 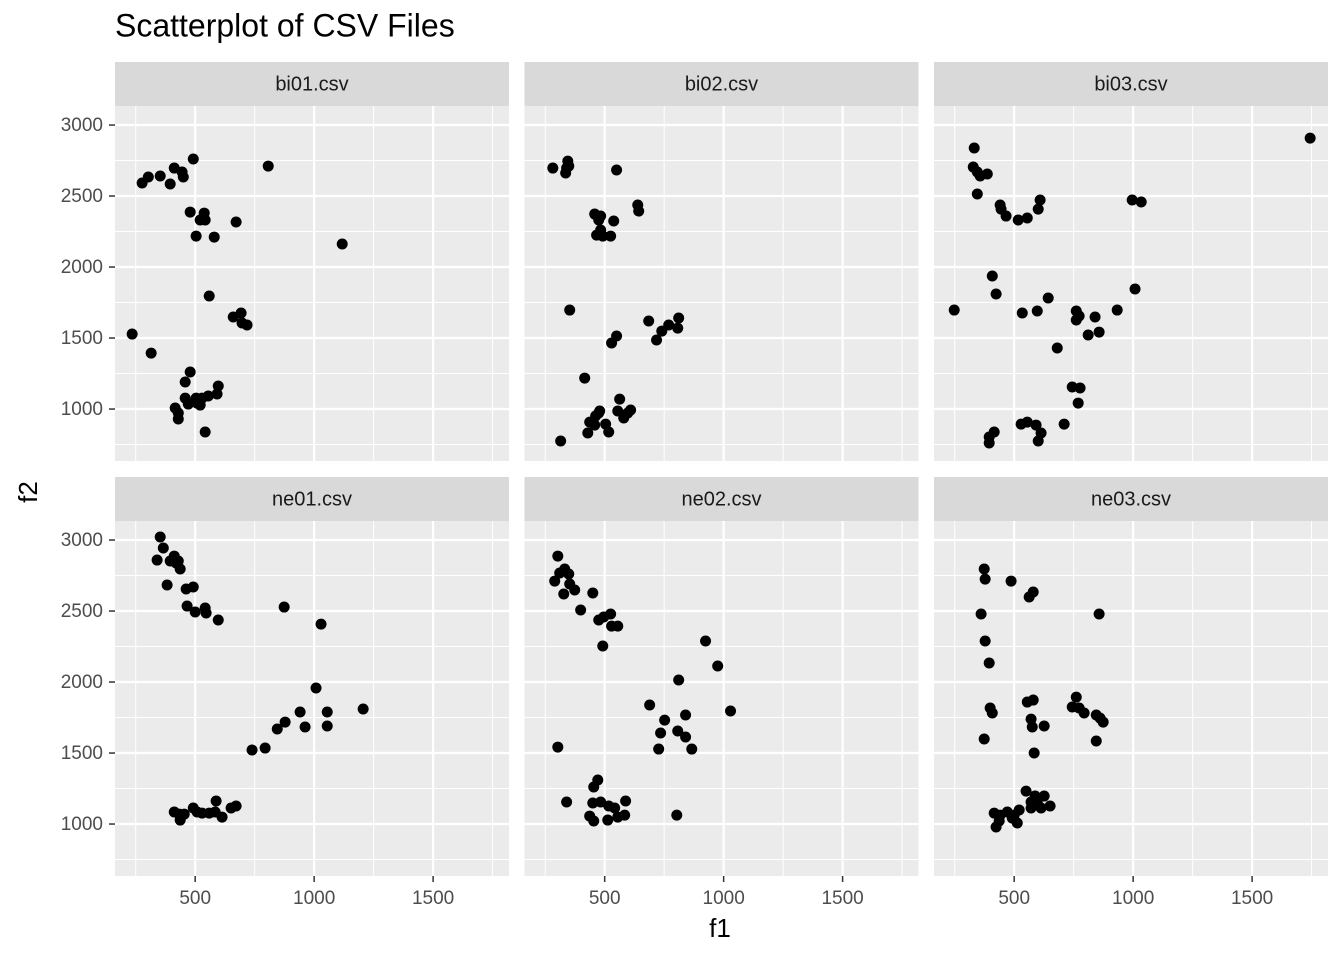 I want to click on facet-title: bi01.csv, so click(x=311, y=84).